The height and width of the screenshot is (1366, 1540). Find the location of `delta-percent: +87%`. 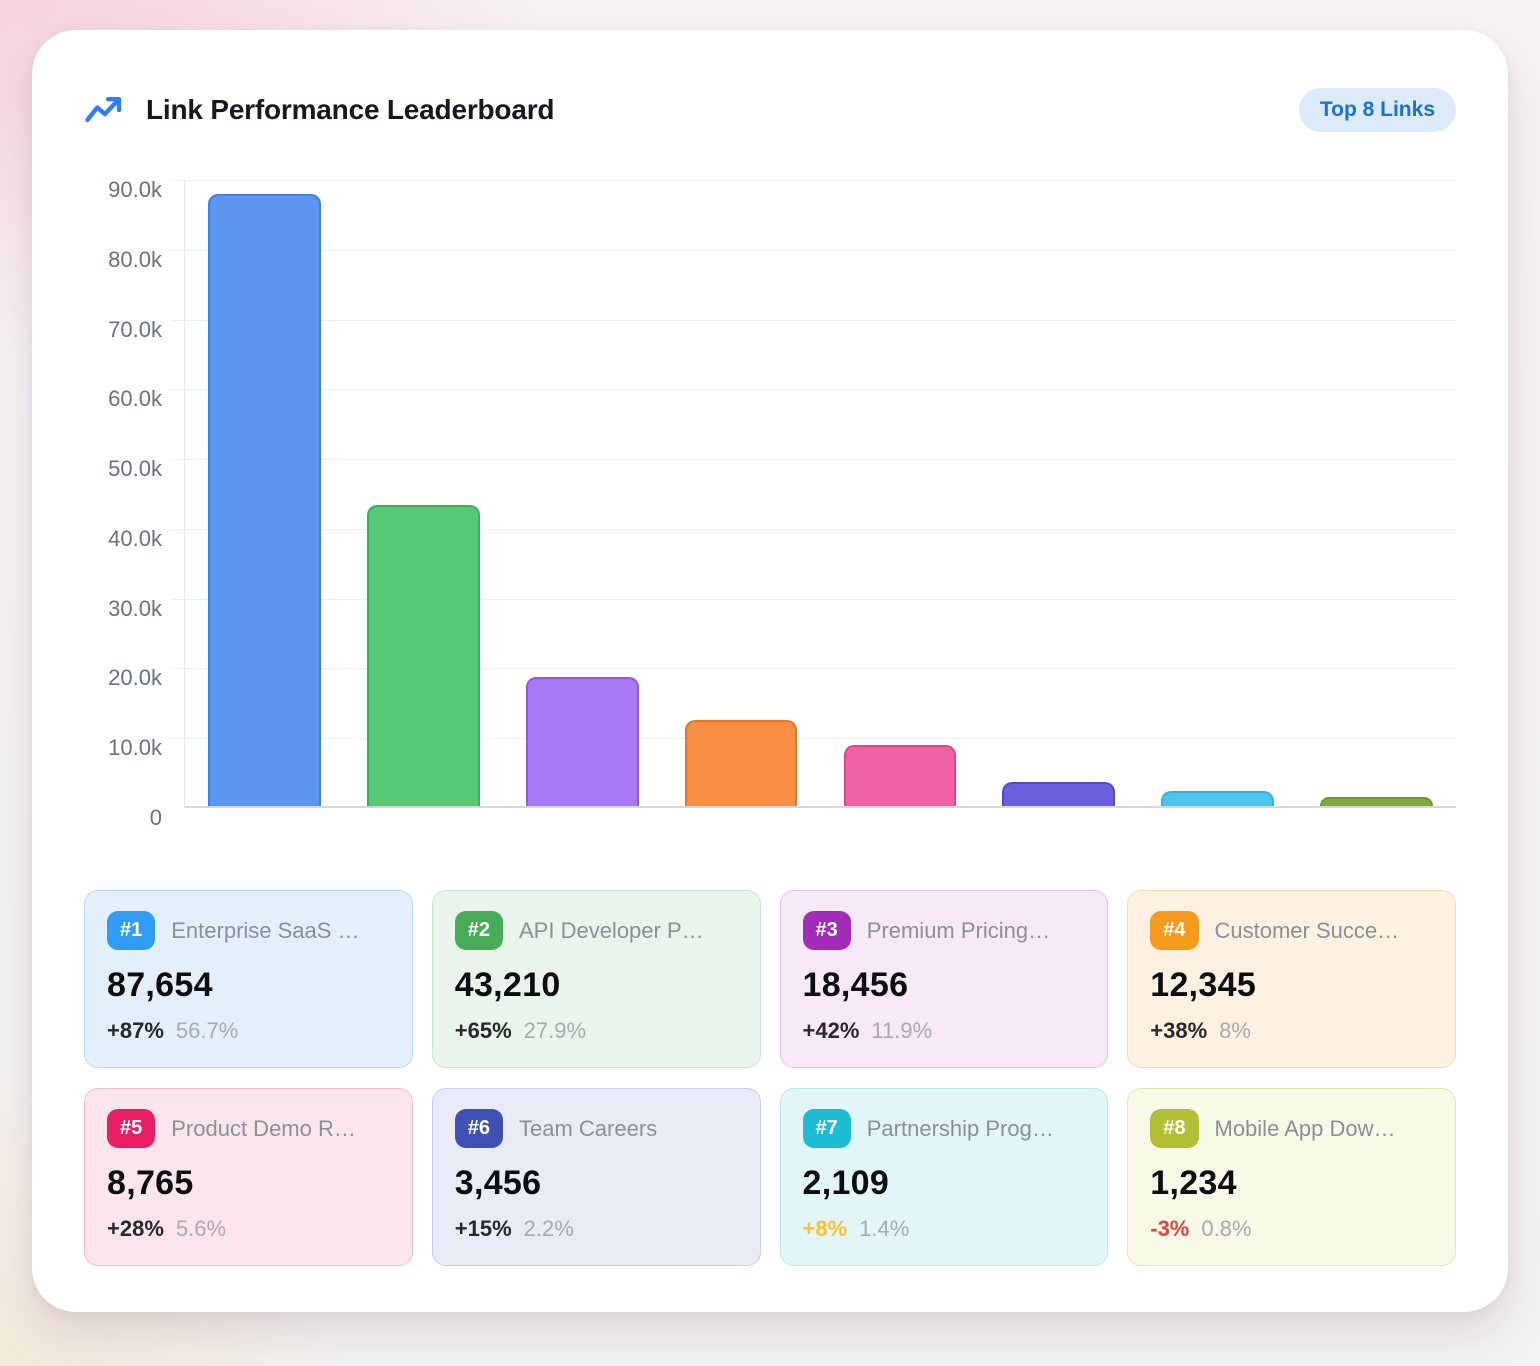

delta-percent: +87% is located at coordinates (135, 1030).